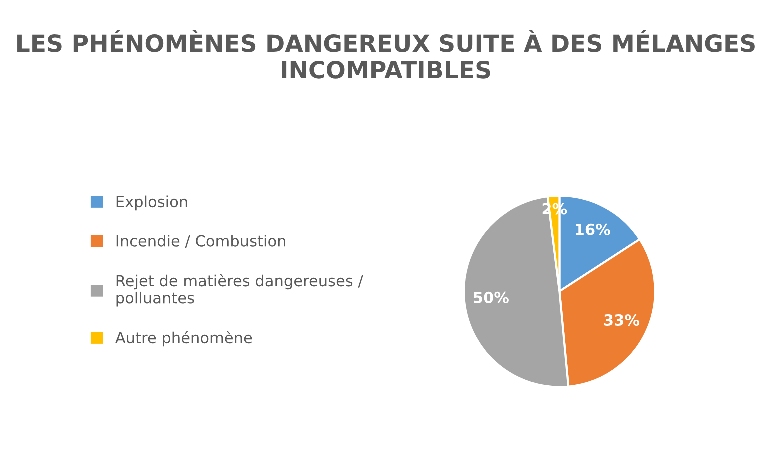 The image size is (772, 452). I want to click on data-label: 50%, so click(491, 298).